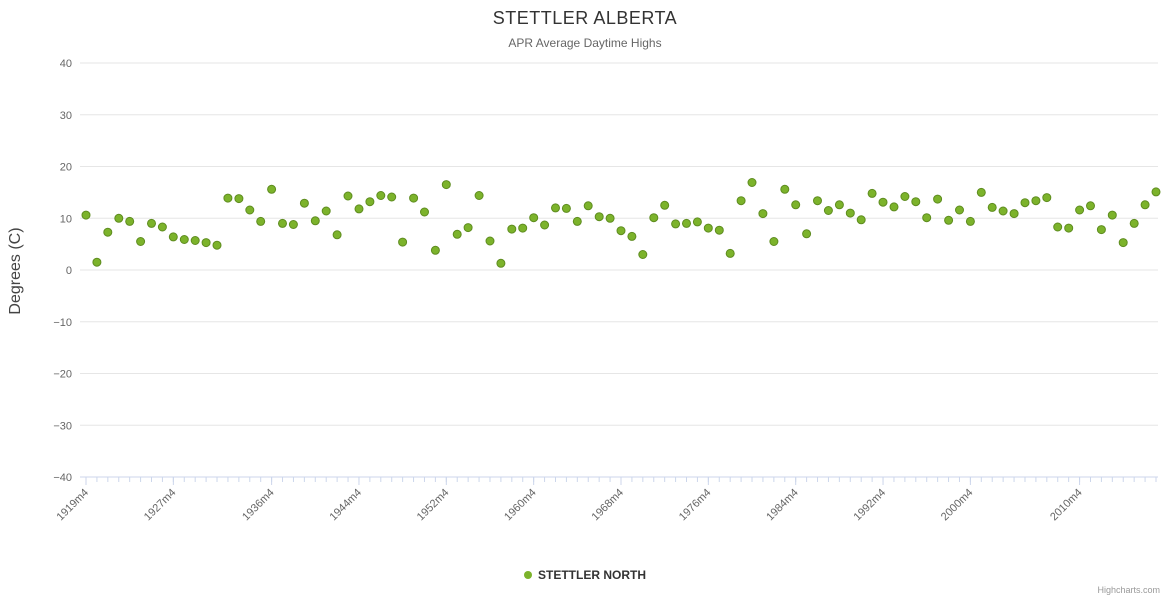 Image resolution: width=1170 pixels, height=600 pixels. I want to click on highcharts-credits: Highcharts.com, so click(1128, 590).